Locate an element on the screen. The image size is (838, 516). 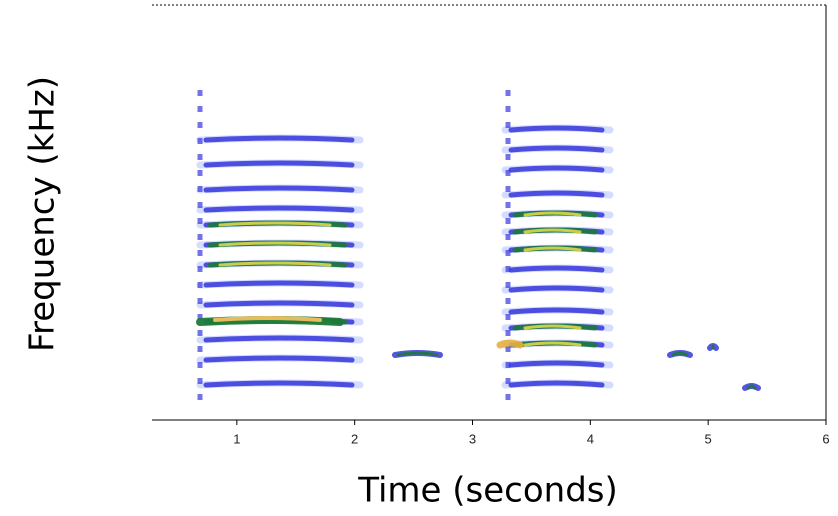
y-axis-title: Frequency (kHz) is located at coordinates (43, 214).